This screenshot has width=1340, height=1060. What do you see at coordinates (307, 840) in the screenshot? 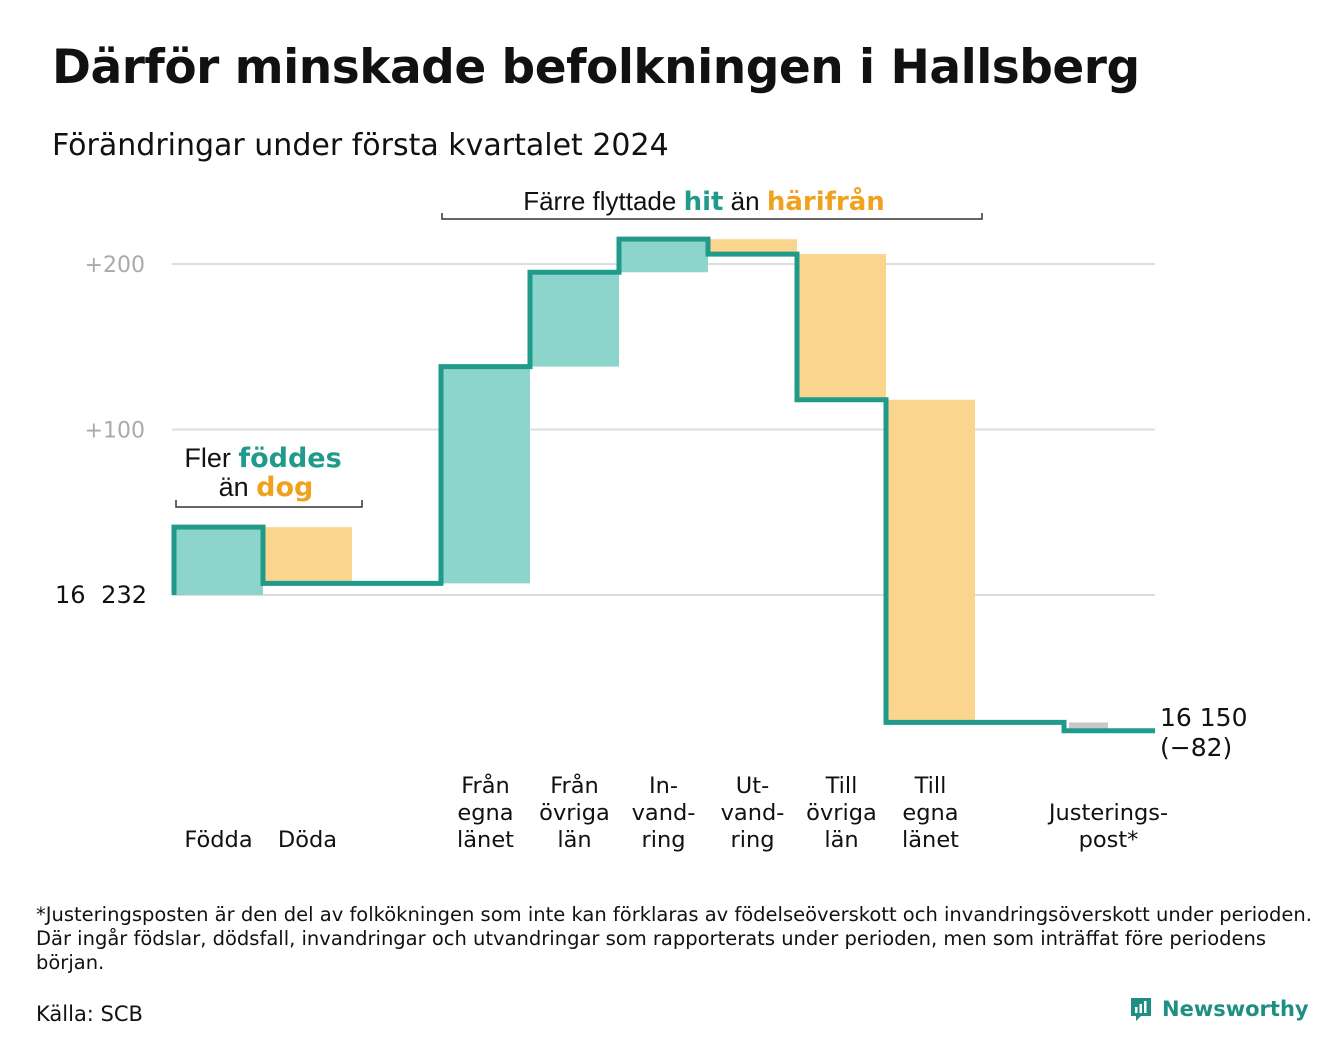
I see `category-label: Döda` at bounding box center [307, 840].